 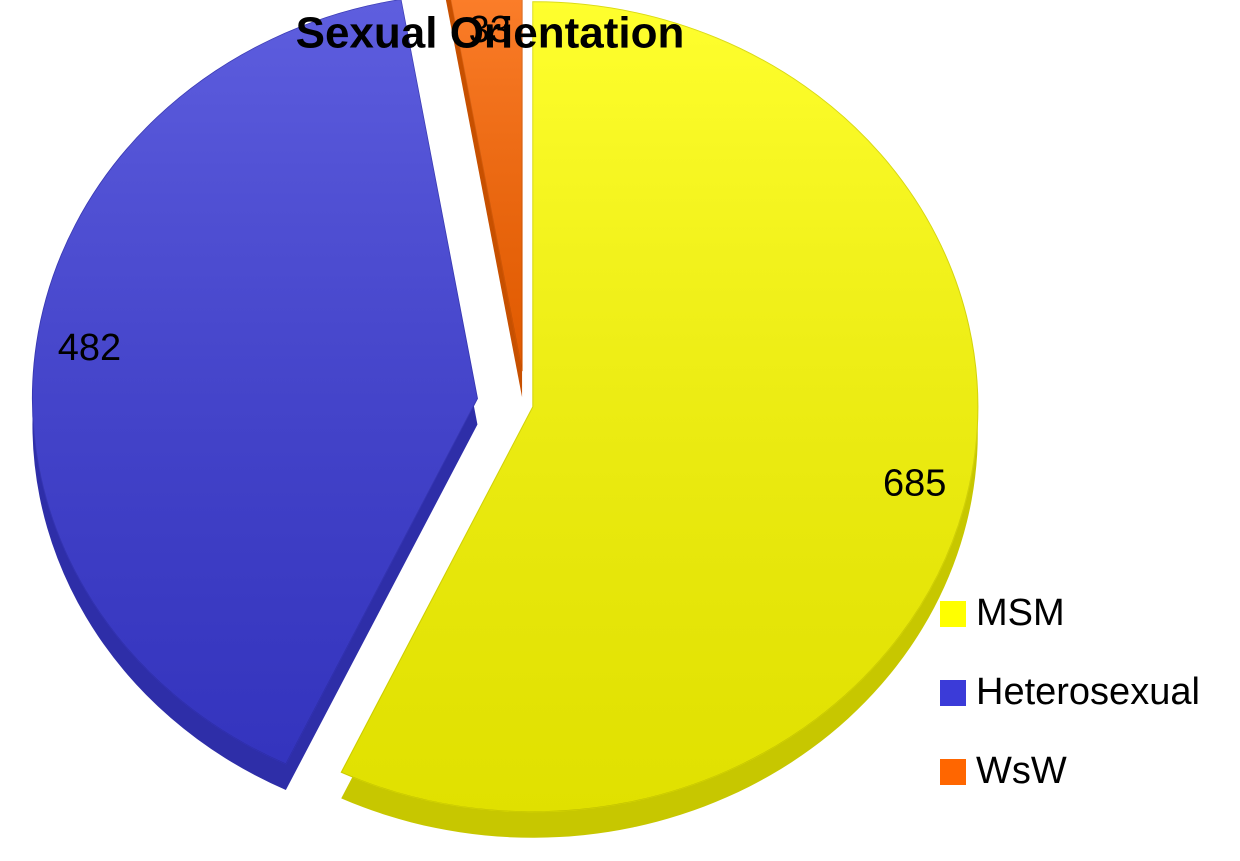 I want to click on chart-title: Sexual Orientation, so click(x=490, y=33).